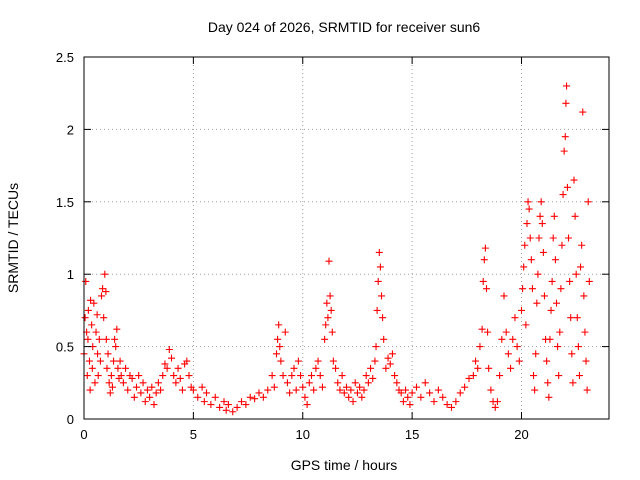  Describe the element at coordinates (521, 434) in the screenshot. I see `x-tick-label: 20` at that location.